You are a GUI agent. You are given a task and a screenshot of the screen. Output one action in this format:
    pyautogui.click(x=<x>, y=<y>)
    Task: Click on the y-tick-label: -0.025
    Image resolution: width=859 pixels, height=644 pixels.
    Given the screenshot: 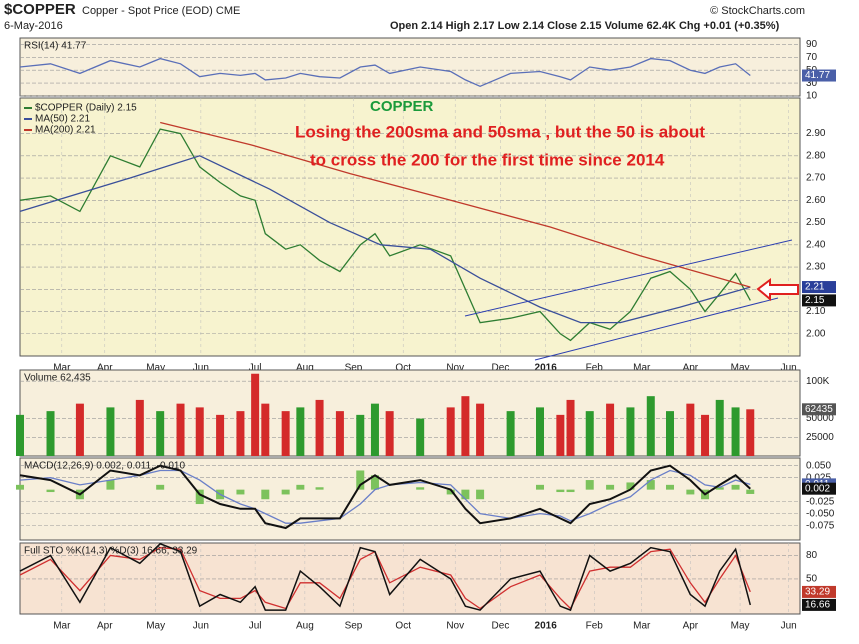 What is the action you would take?
    pyautogui.click(x=820, y=501)
    